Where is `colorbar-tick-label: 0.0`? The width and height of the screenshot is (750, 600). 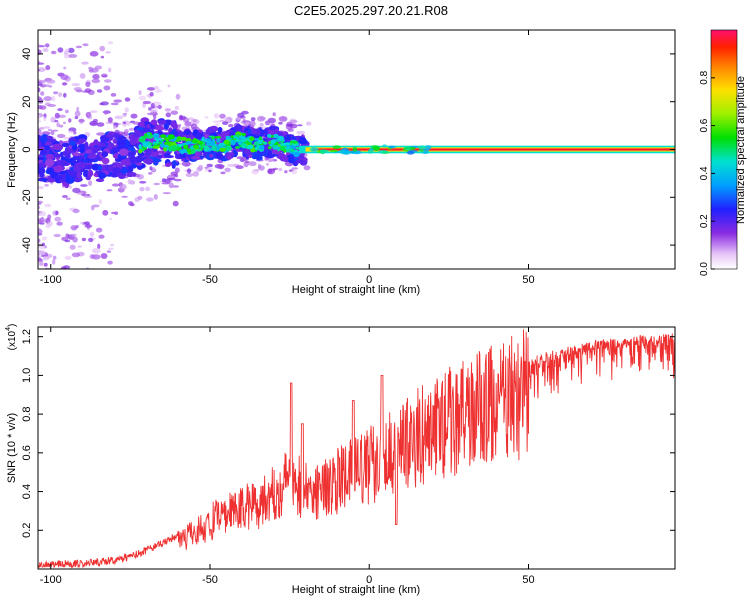 colorbar-tick-label: 0.0 is located at coordinates (704, 269).